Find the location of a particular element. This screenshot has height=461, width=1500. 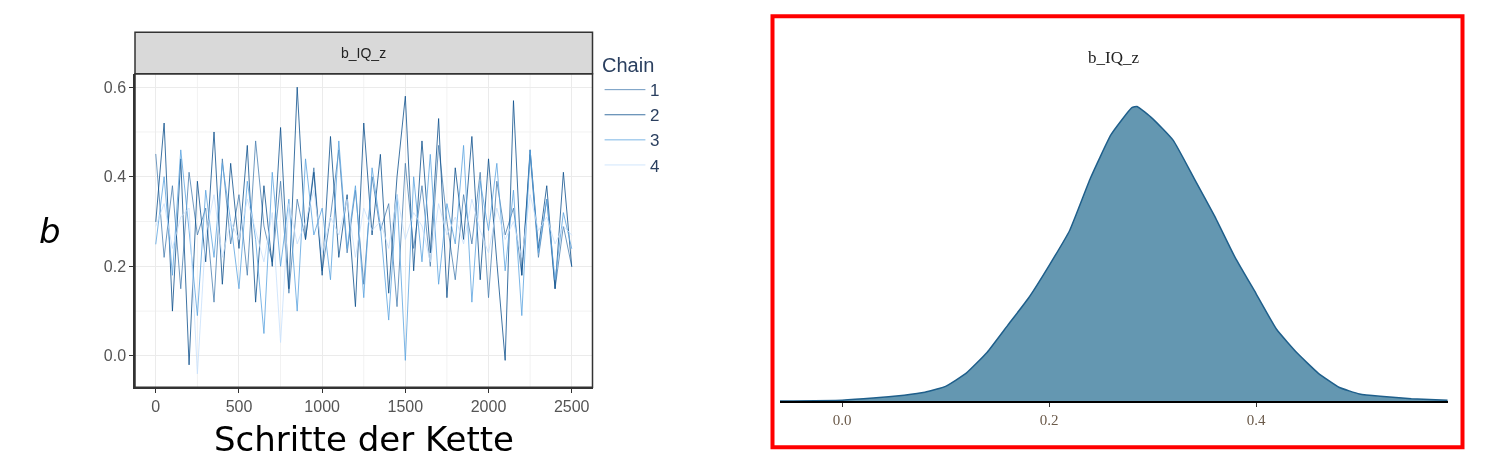

legend-label: 3 is located at coordinates (655, 141).